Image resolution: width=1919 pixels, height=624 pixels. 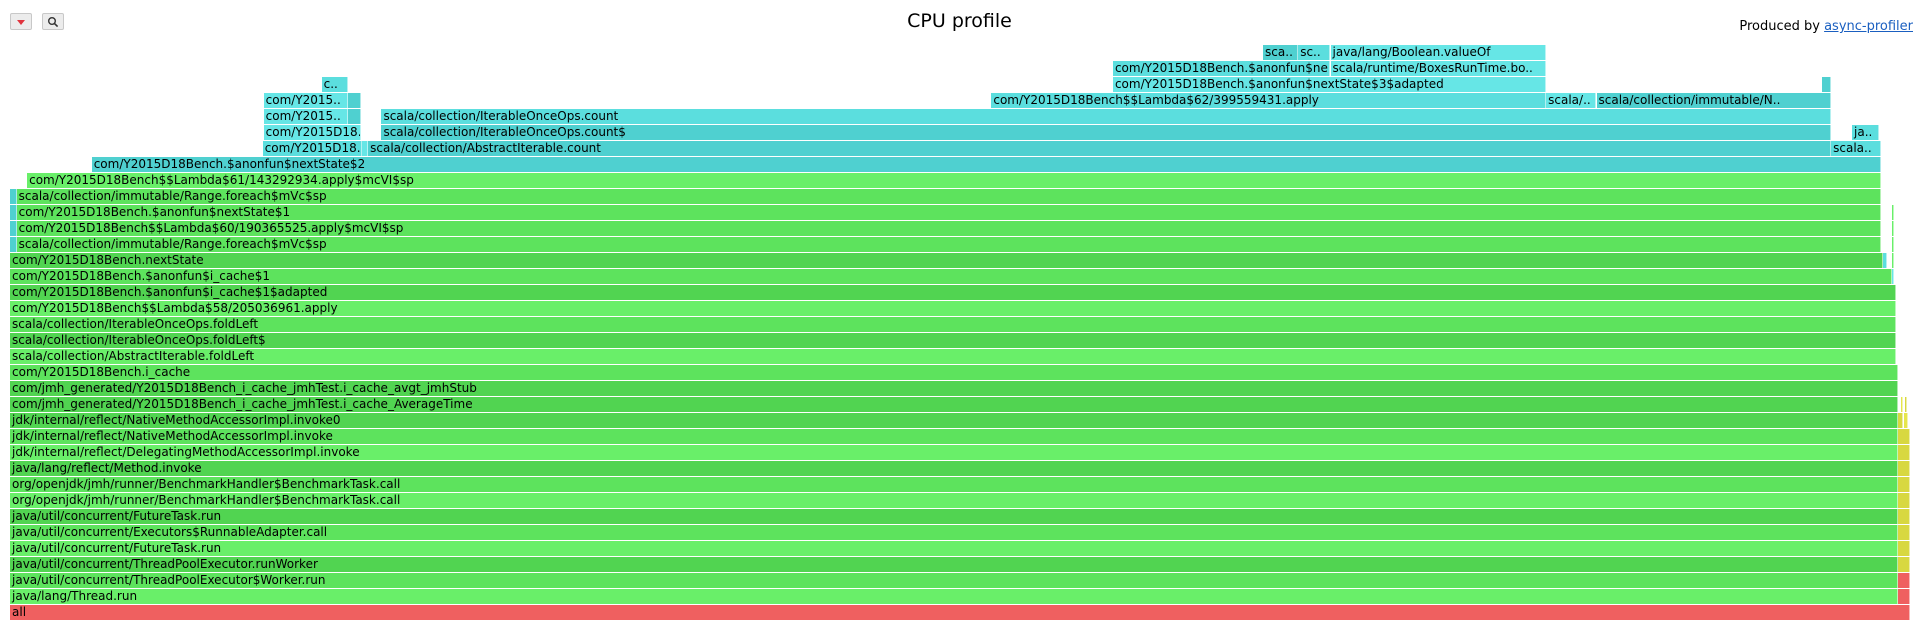 I want to click on flame-frame: all, so click(x=960, y=612).